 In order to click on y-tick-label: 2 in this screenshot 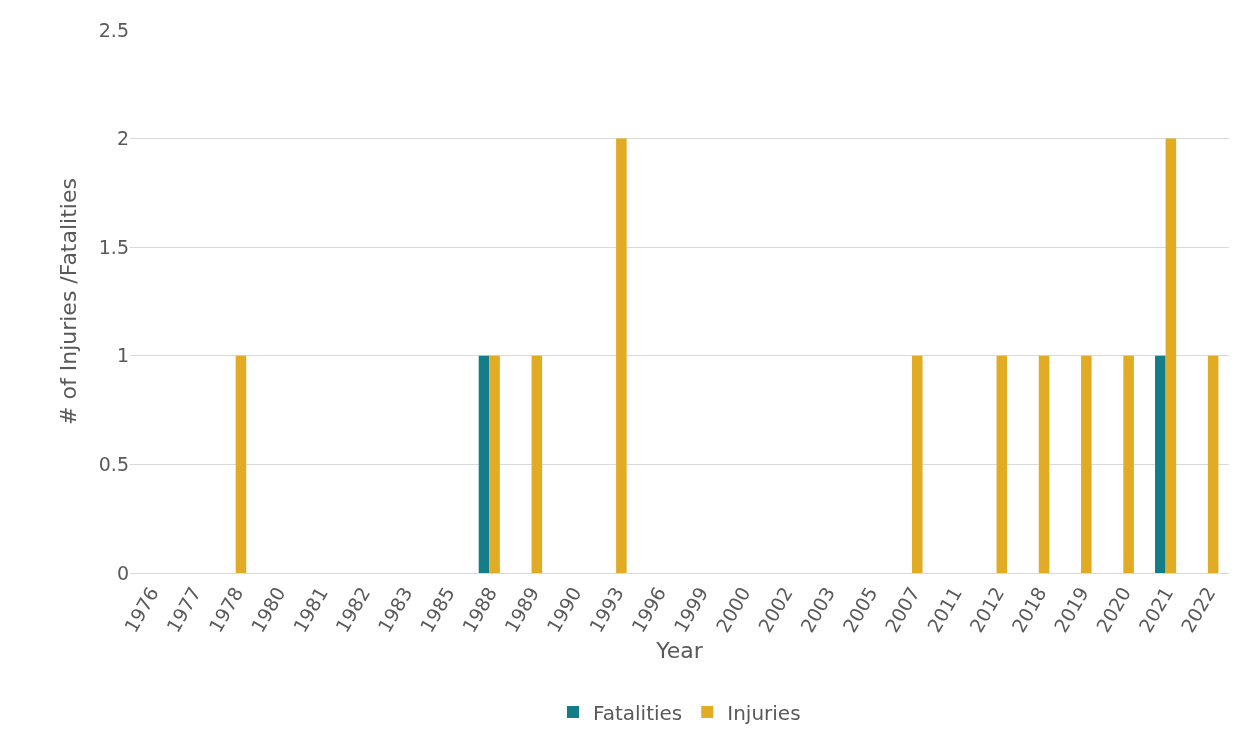, I will do `click(122, 138)`.